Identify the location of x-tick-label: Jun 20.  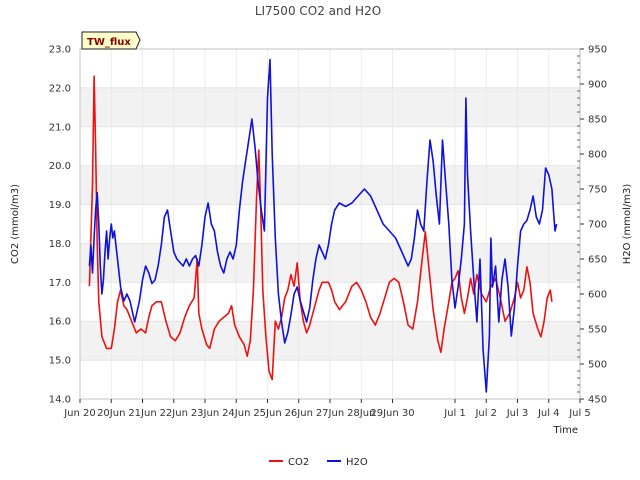
(79, 413).